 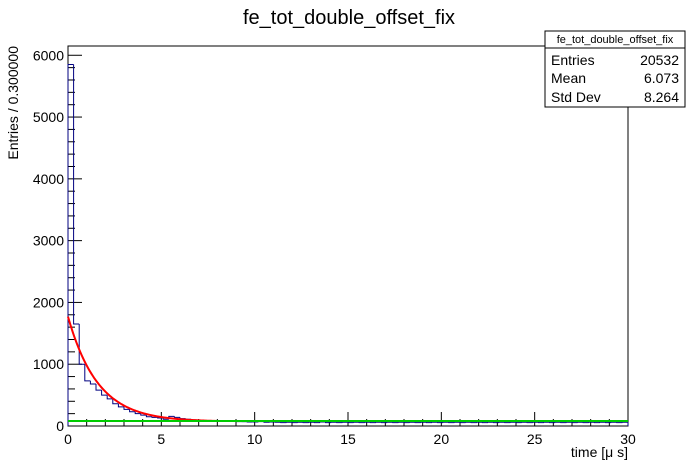 What do you see at coordinates (628, 439) in the screenshot?
I see `x-tick-label: 30` at bounding box center [628, 439].